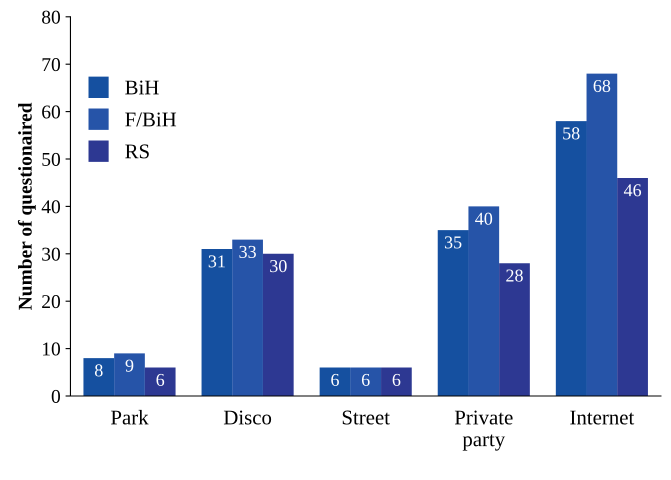 The height and width of the screenshot is (480, 671). Describe the element at coordinates (248, 417) in the screenshot. I see `x-tick-label: Disco` at that location.